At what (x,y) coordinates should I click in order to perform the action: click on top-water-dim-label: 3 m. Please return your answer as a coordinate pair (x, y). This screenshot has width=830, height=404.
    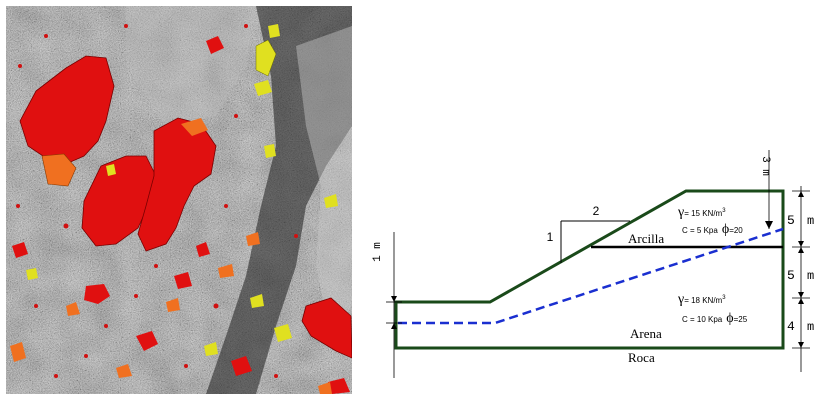
    Looking at the image, I should click on (765, 166).